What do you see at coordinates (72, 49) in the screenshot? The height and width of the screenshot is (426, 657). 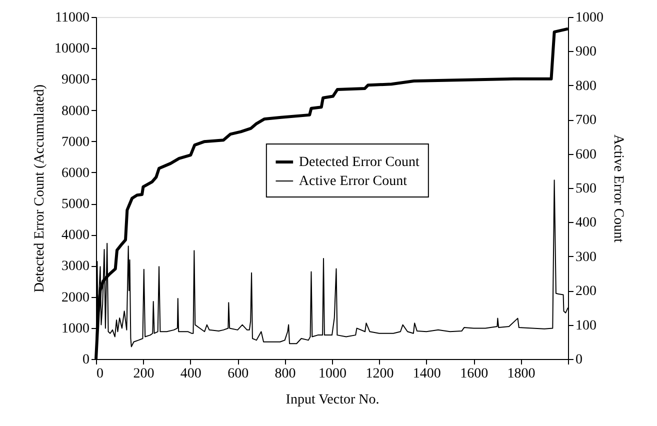 I see `y-tick-label: 10000` at bounding box center [72, 49].